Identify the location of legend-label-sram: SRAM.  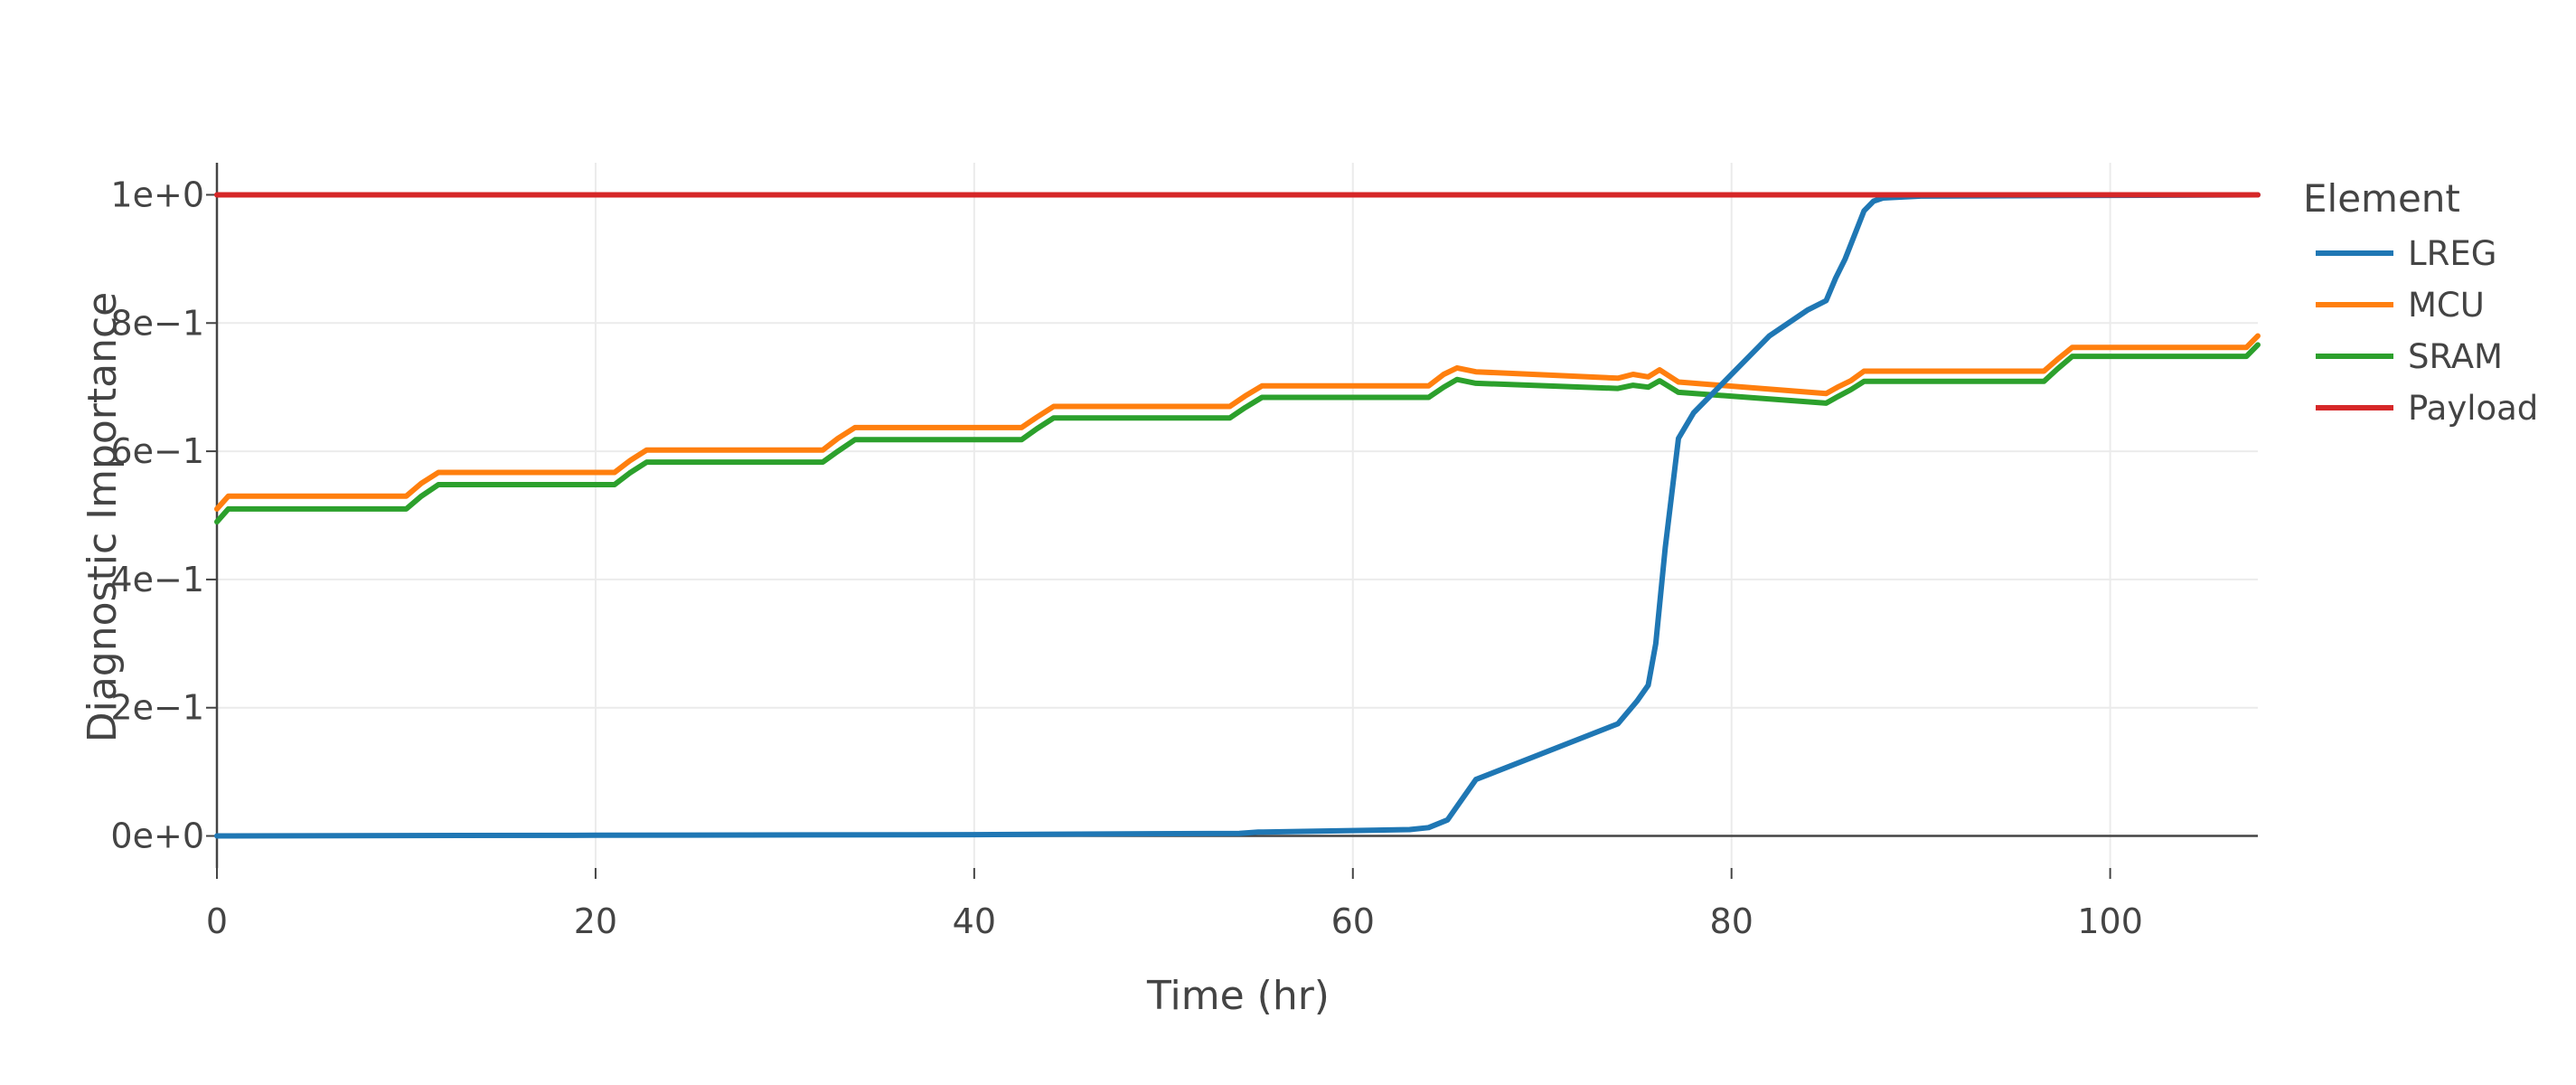
(2455, 357).